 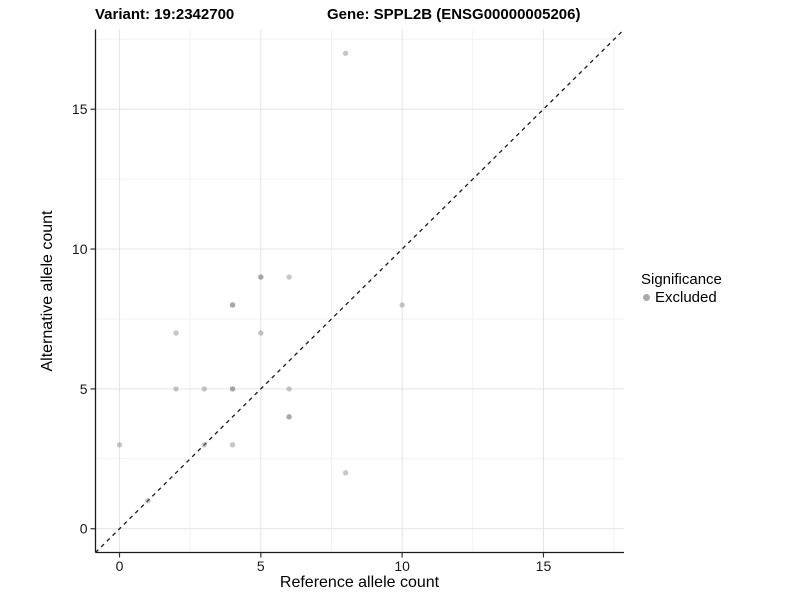 I want to click on x-tick-label: 15, so click(x=544, y=566).